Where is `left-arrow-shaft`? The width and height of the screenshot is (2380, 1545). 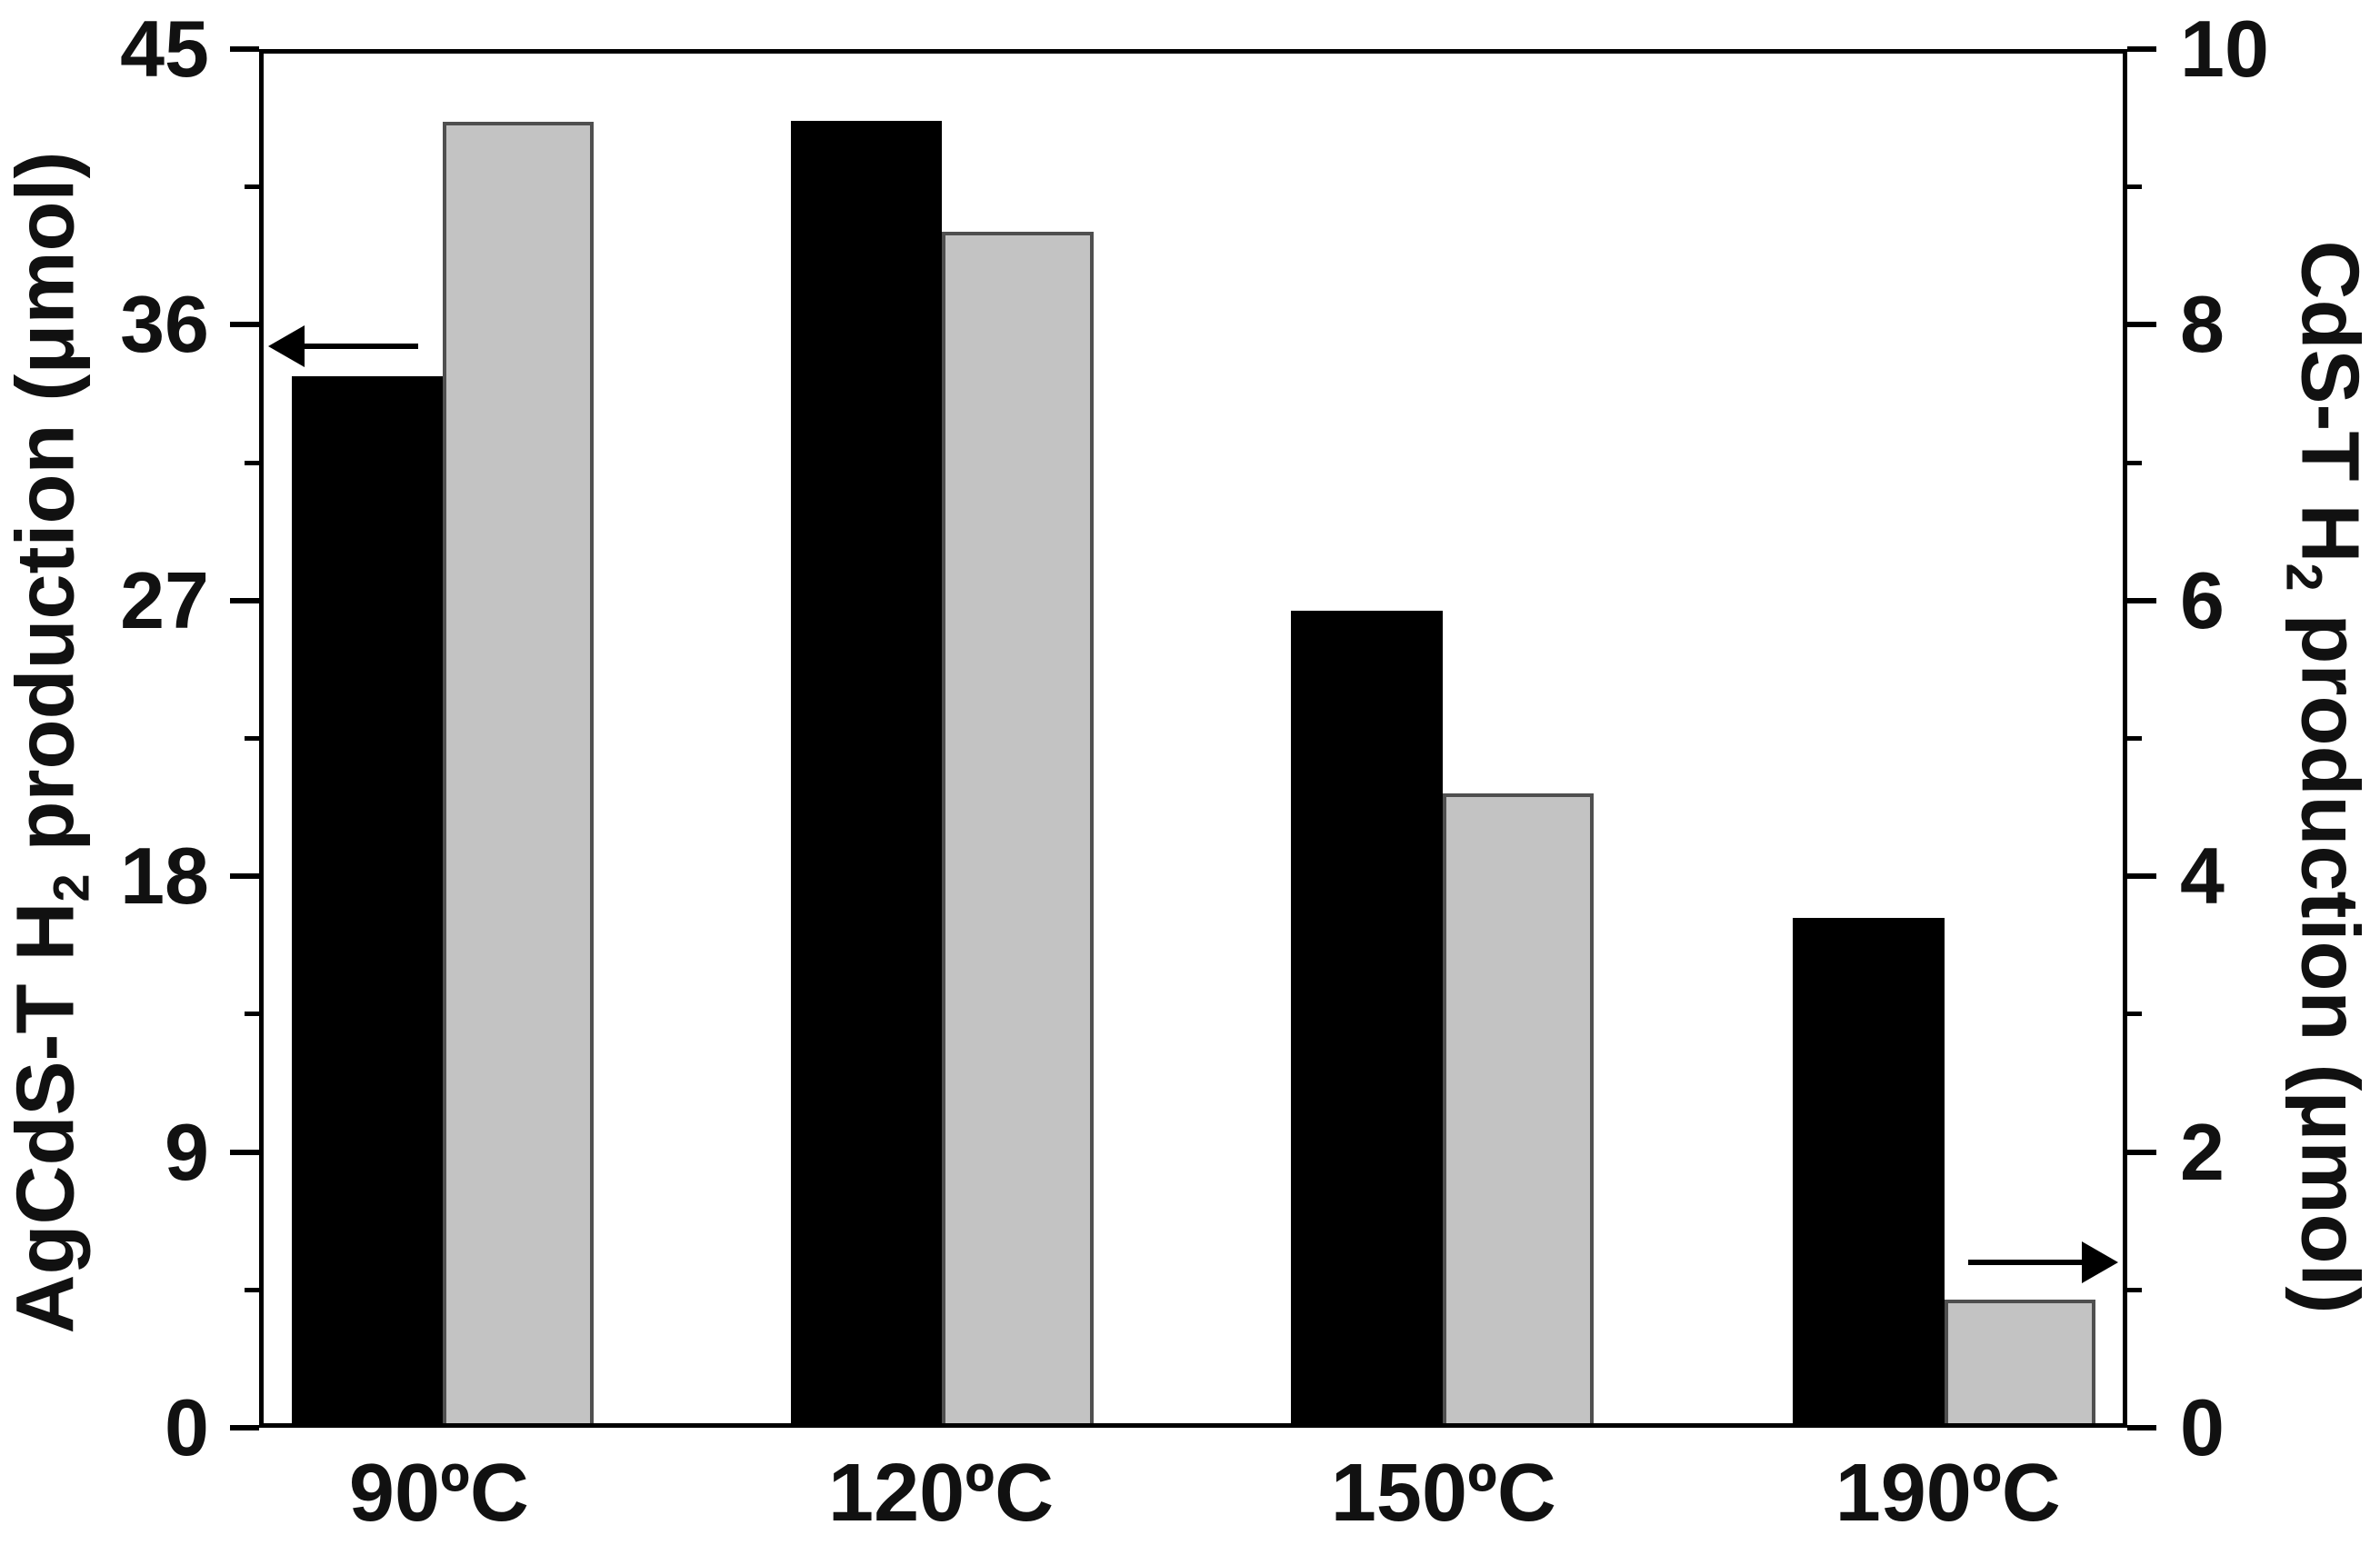
left-arrow-shaft is located at coordinates (360, 346).